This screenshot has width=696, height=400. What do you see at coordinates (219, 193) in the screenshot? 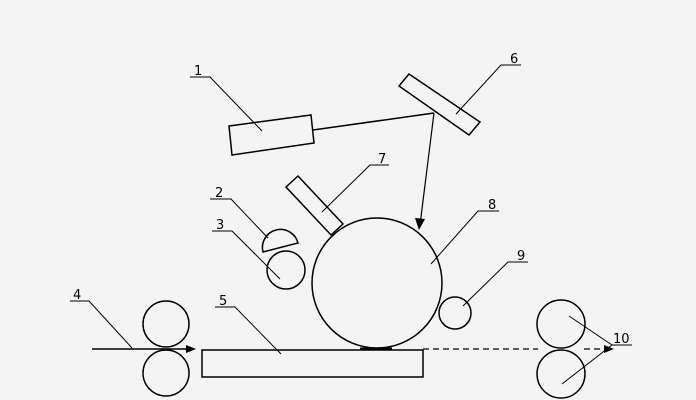
I see `label-2: 2` at bounding box center [219, 193].